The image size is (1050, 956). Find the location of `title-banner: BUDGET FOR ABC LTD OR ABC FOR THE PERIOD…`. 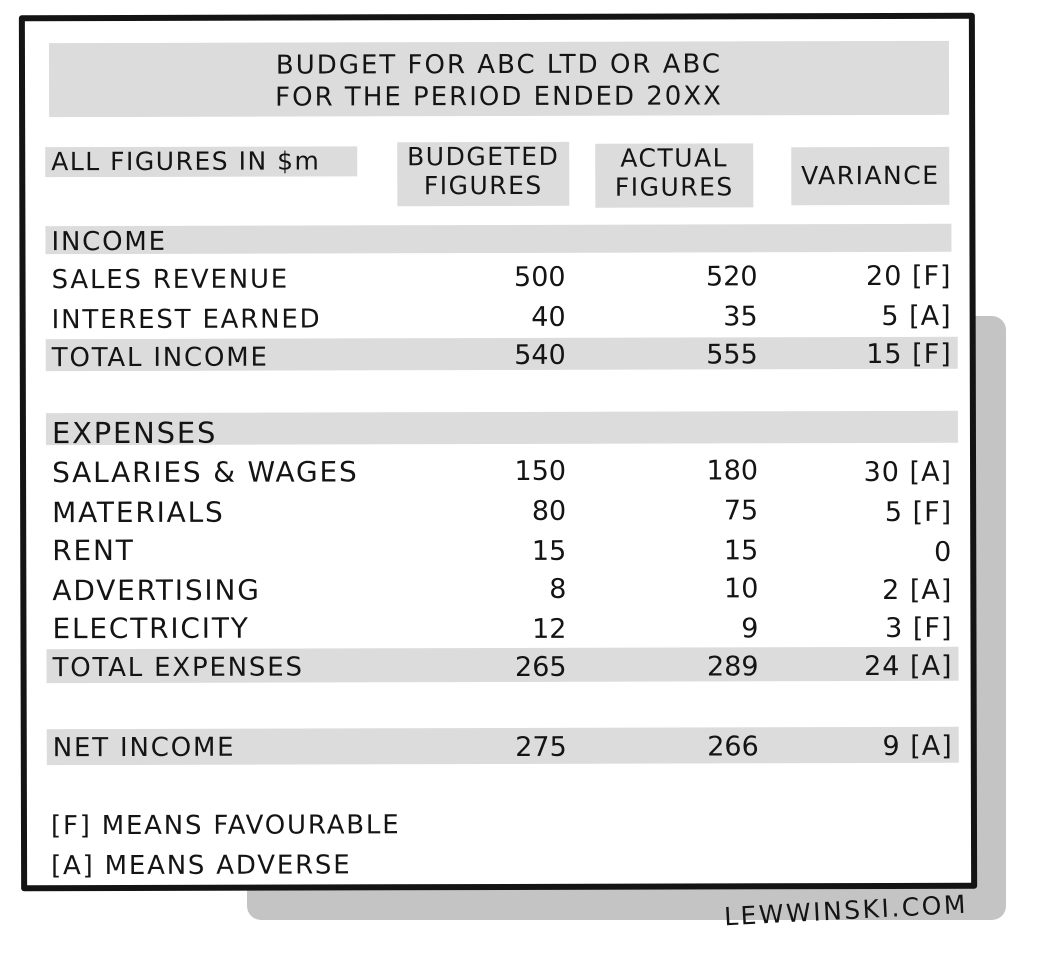

title-banner: BUDGET FOR ABC LTD OR ABC FOR THE PERIOD… is located at coordinates (499, 79).